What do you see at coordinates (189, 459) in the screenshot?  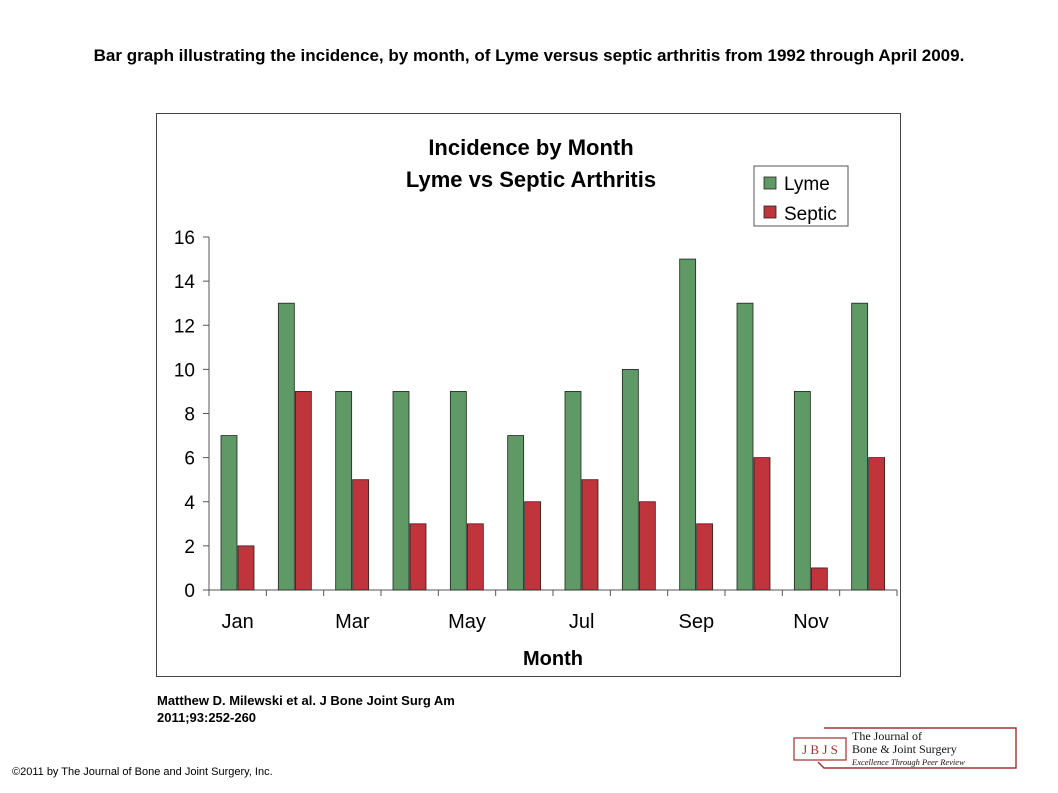 I see `y-tick-label: 6` at bounding box center [189, 459].